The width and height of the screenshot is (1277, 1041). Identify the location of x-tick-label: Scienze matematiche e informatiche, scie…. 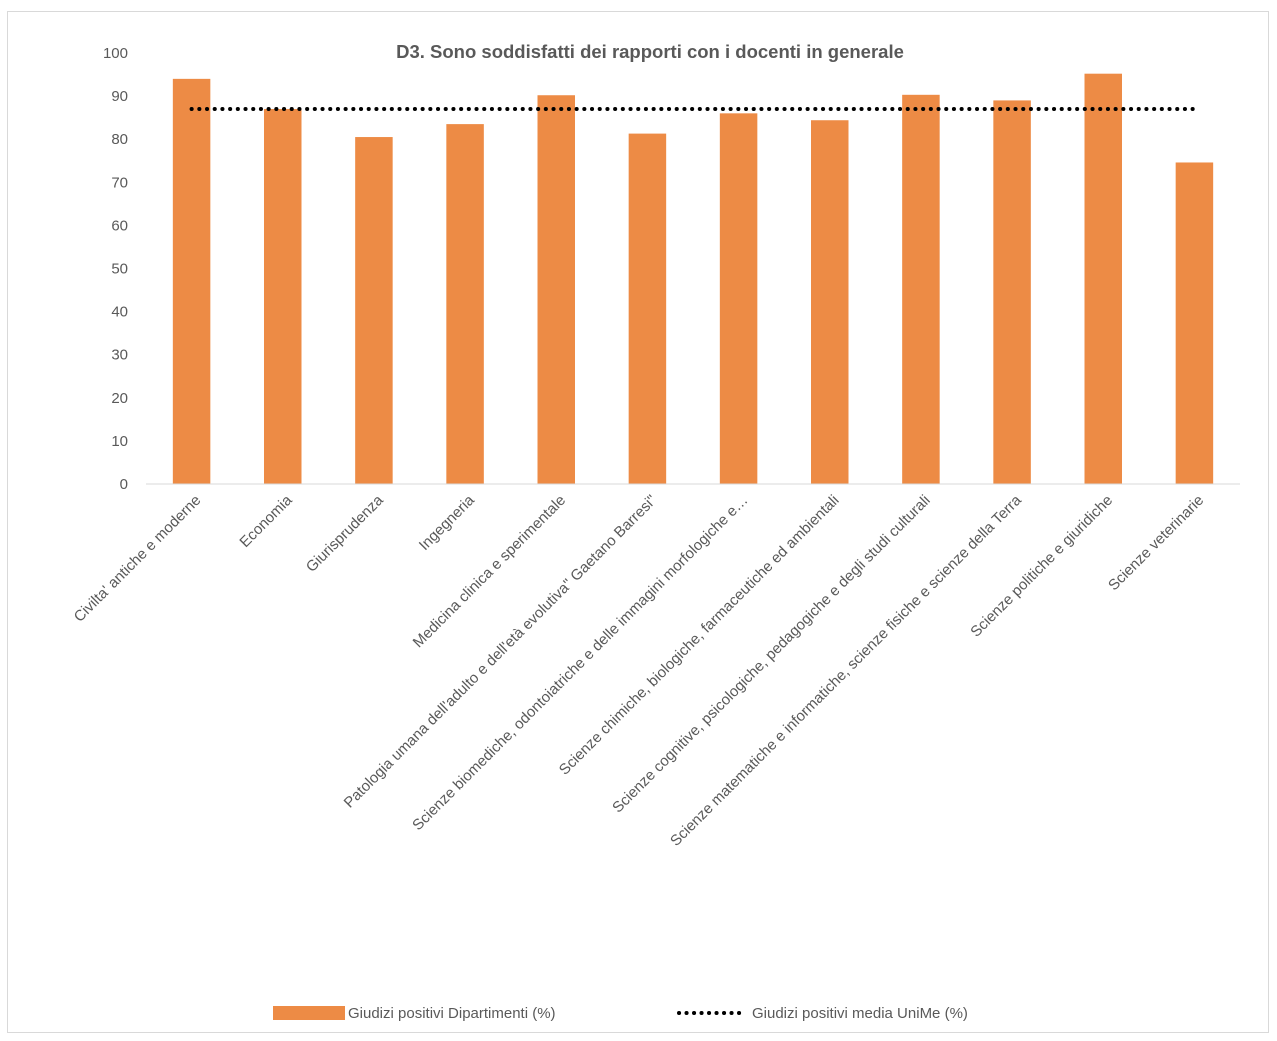
(846, 670).